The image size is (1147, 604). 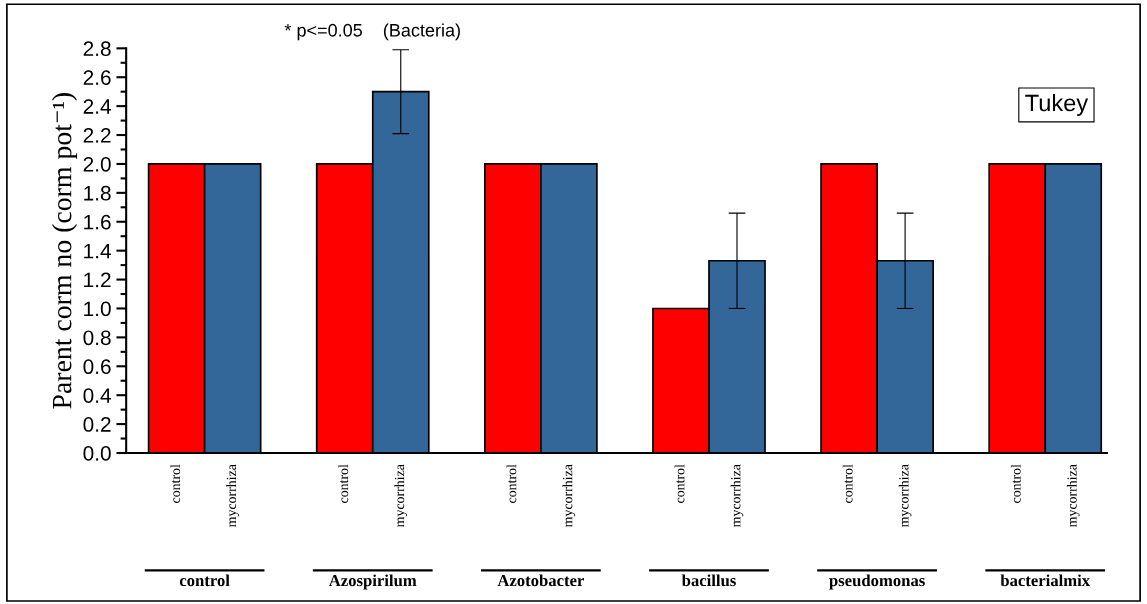 What do you see at coordinates (97, 106) in the screenshot?
I see `y-tick-label: 2.4` at bounding box center [97, 106].